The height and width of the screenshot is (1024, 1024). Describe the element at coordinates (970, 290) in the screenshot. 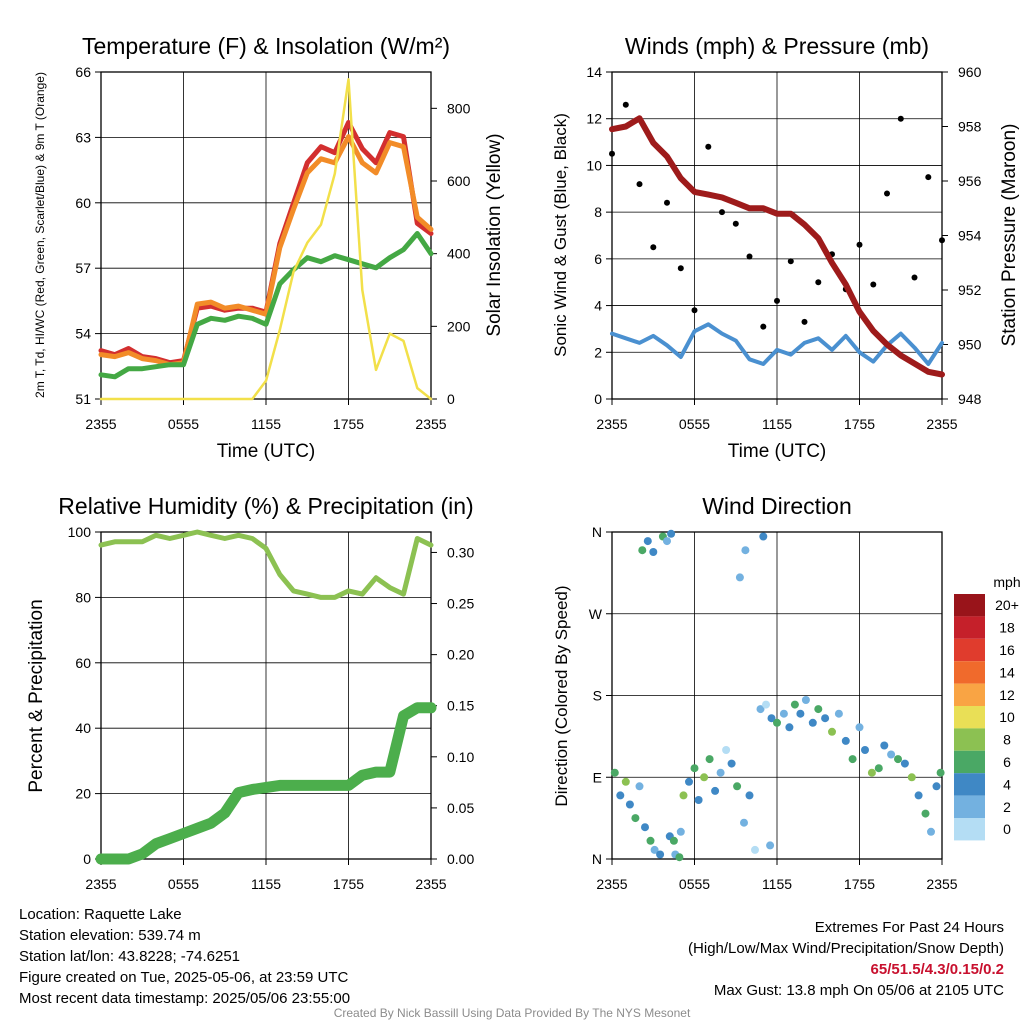

I see `y2-tick-label: 952` at that location.